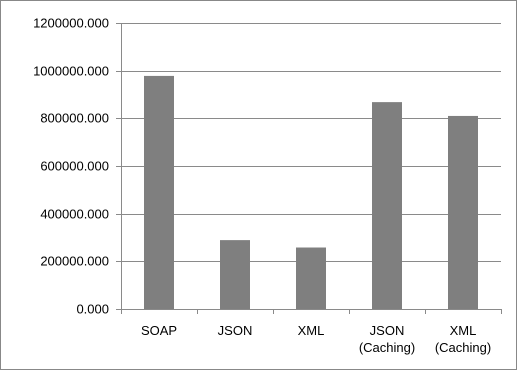 Image resolution: width=517 pixels, height=371 pixels. I want to click on y-tick-label: 1200000.000, so click(71, 23).